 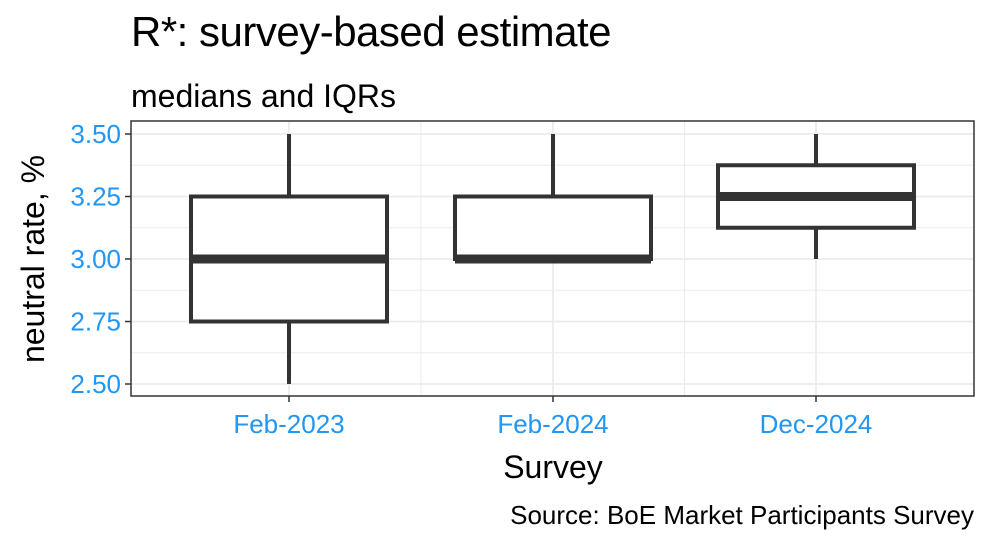 I want to click on y-axis-title: neutral rate, %, so click(x=33, y=259).